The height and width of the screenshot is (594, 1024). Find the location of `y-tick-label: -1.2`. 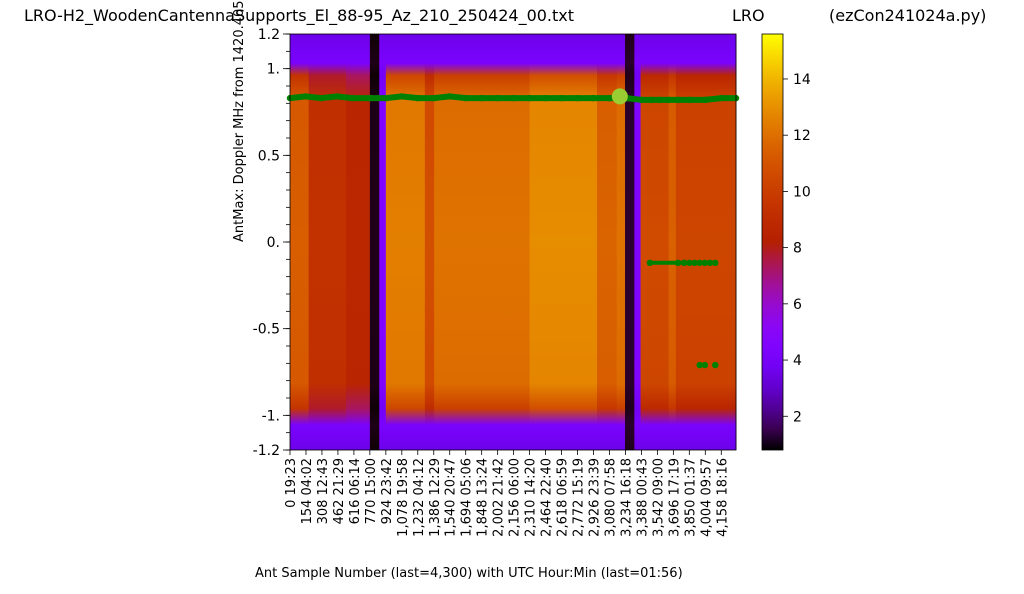

y-tick-label: -1.2 is located at coordinates (266, 451).